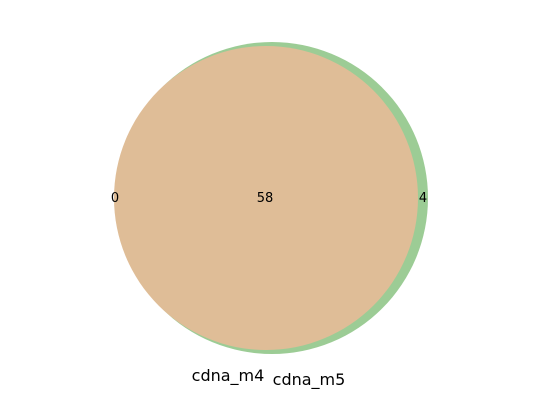  I want to click on region-count-cdna-m4-only: 0, so click(115, 198).